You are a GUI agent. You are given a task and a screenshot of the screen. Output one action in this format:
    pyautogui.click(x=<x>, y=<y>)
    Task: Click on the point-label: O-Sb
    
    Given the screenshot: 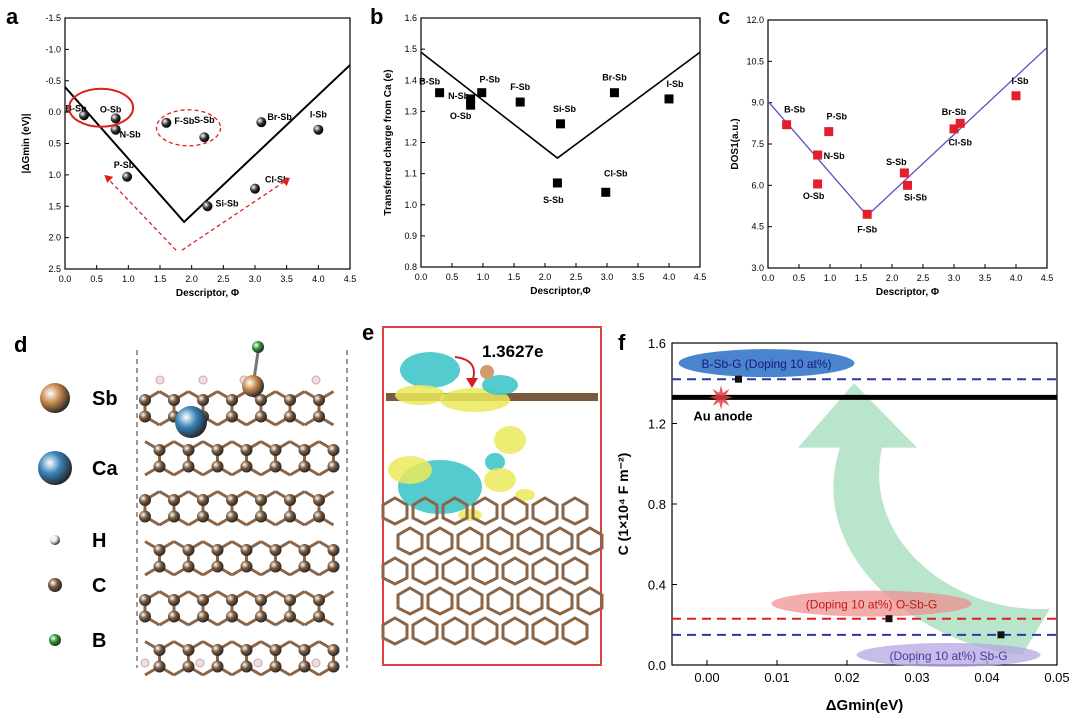 What is the action you would take?
    pyautogui.click(x=111, y=109)
    